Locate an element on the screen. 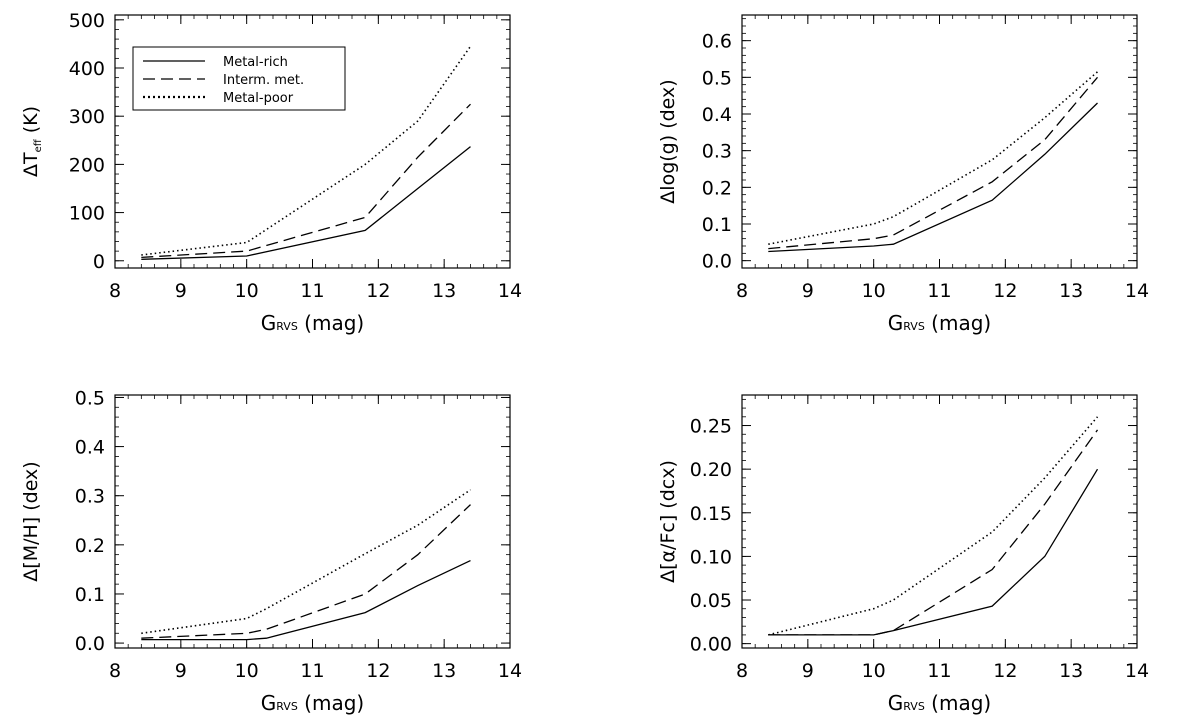 The image size is (1200, 727). y-axis-title-main: Δ[α/Fc] (dcx) is located at coordinates (668, 521).